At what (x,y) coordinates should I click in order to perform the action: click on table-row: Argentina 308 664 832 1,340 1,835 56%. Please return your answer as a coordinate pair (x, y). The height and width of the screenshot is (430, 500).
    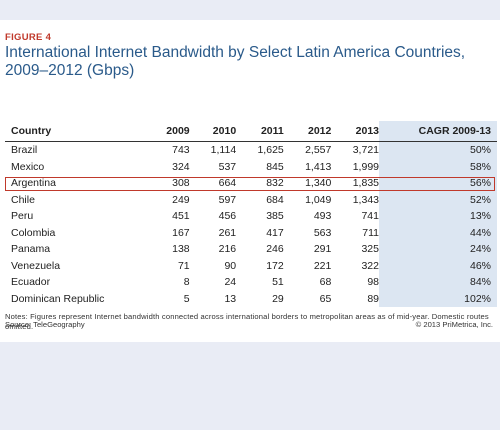
    Looking at the image, I should click on (251, 183).